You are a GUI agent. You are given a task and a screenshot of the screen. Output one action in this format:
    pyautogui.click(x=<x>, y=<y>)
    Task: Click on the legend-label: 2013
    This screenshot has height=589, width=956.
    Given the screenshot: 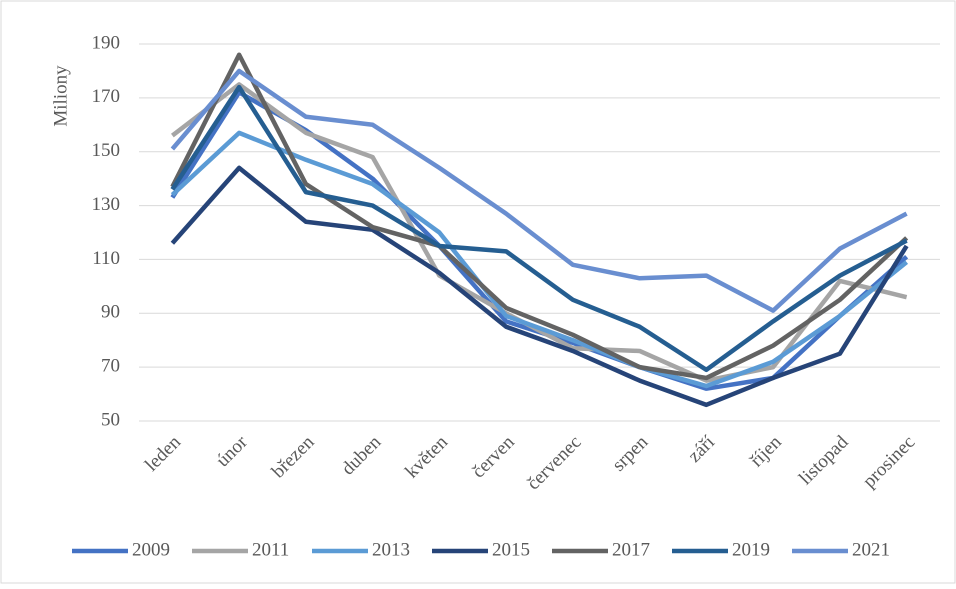 What is the action you would take?
    pyautogui.click(x=391, y=549)
    